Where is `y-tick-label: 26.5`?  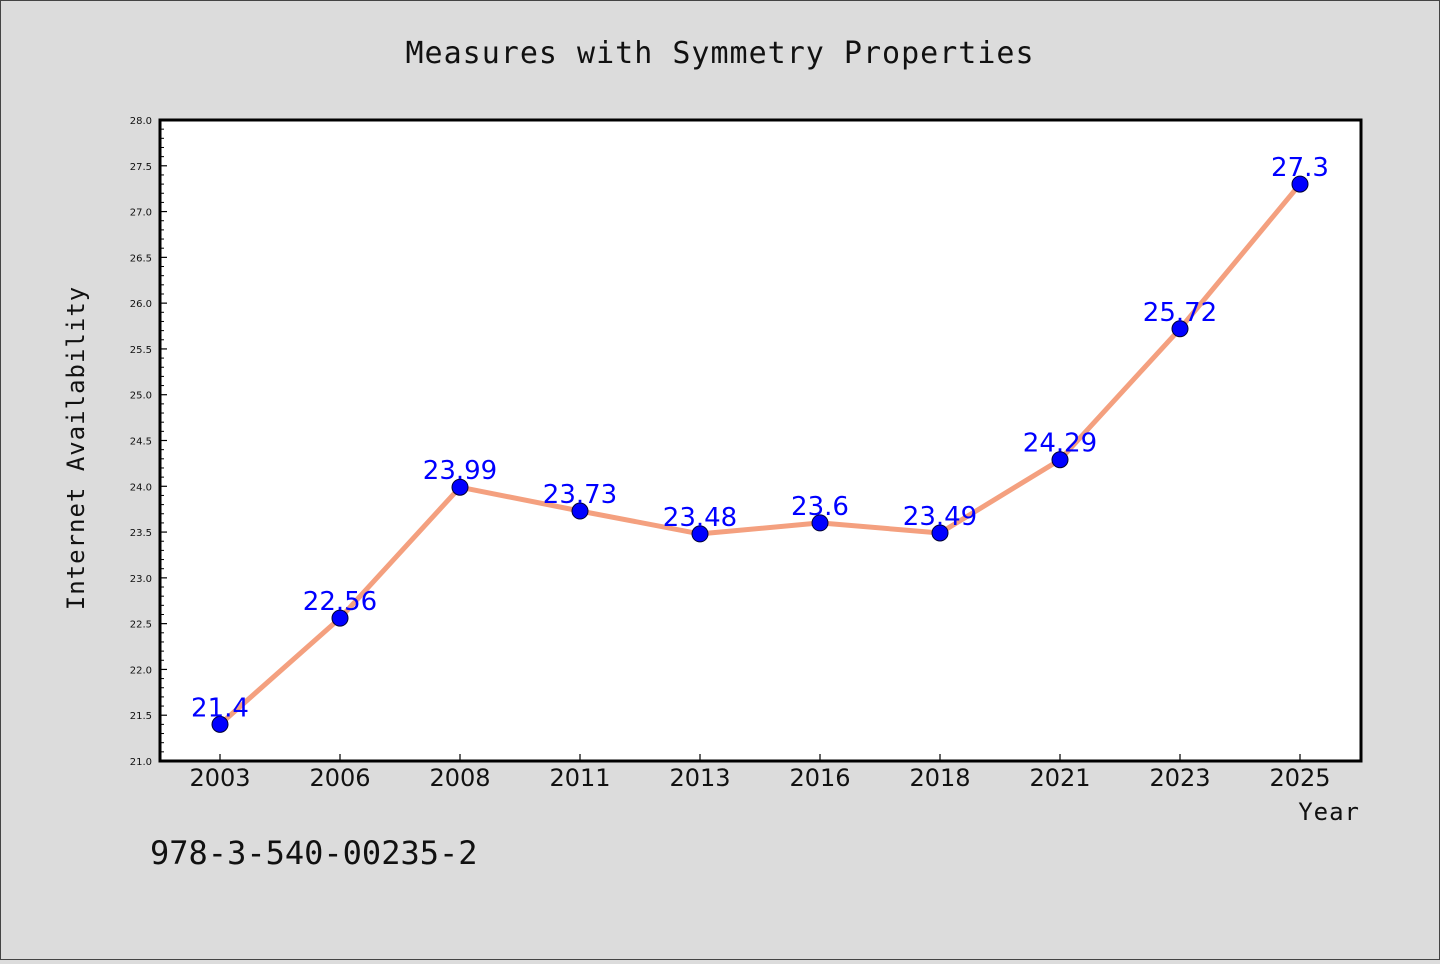
y-tick-label: 26.5 is located at coordinates (141, 258).